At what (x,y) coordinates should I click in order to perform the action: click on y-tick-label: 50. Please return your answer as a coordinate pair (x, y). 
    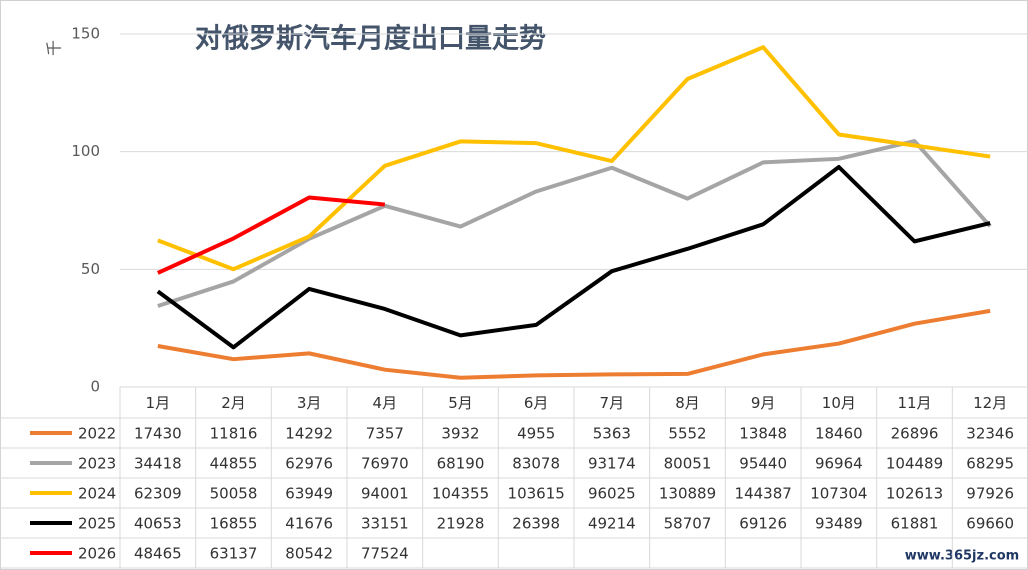
    Looking at the image, I should click on (90, 269).